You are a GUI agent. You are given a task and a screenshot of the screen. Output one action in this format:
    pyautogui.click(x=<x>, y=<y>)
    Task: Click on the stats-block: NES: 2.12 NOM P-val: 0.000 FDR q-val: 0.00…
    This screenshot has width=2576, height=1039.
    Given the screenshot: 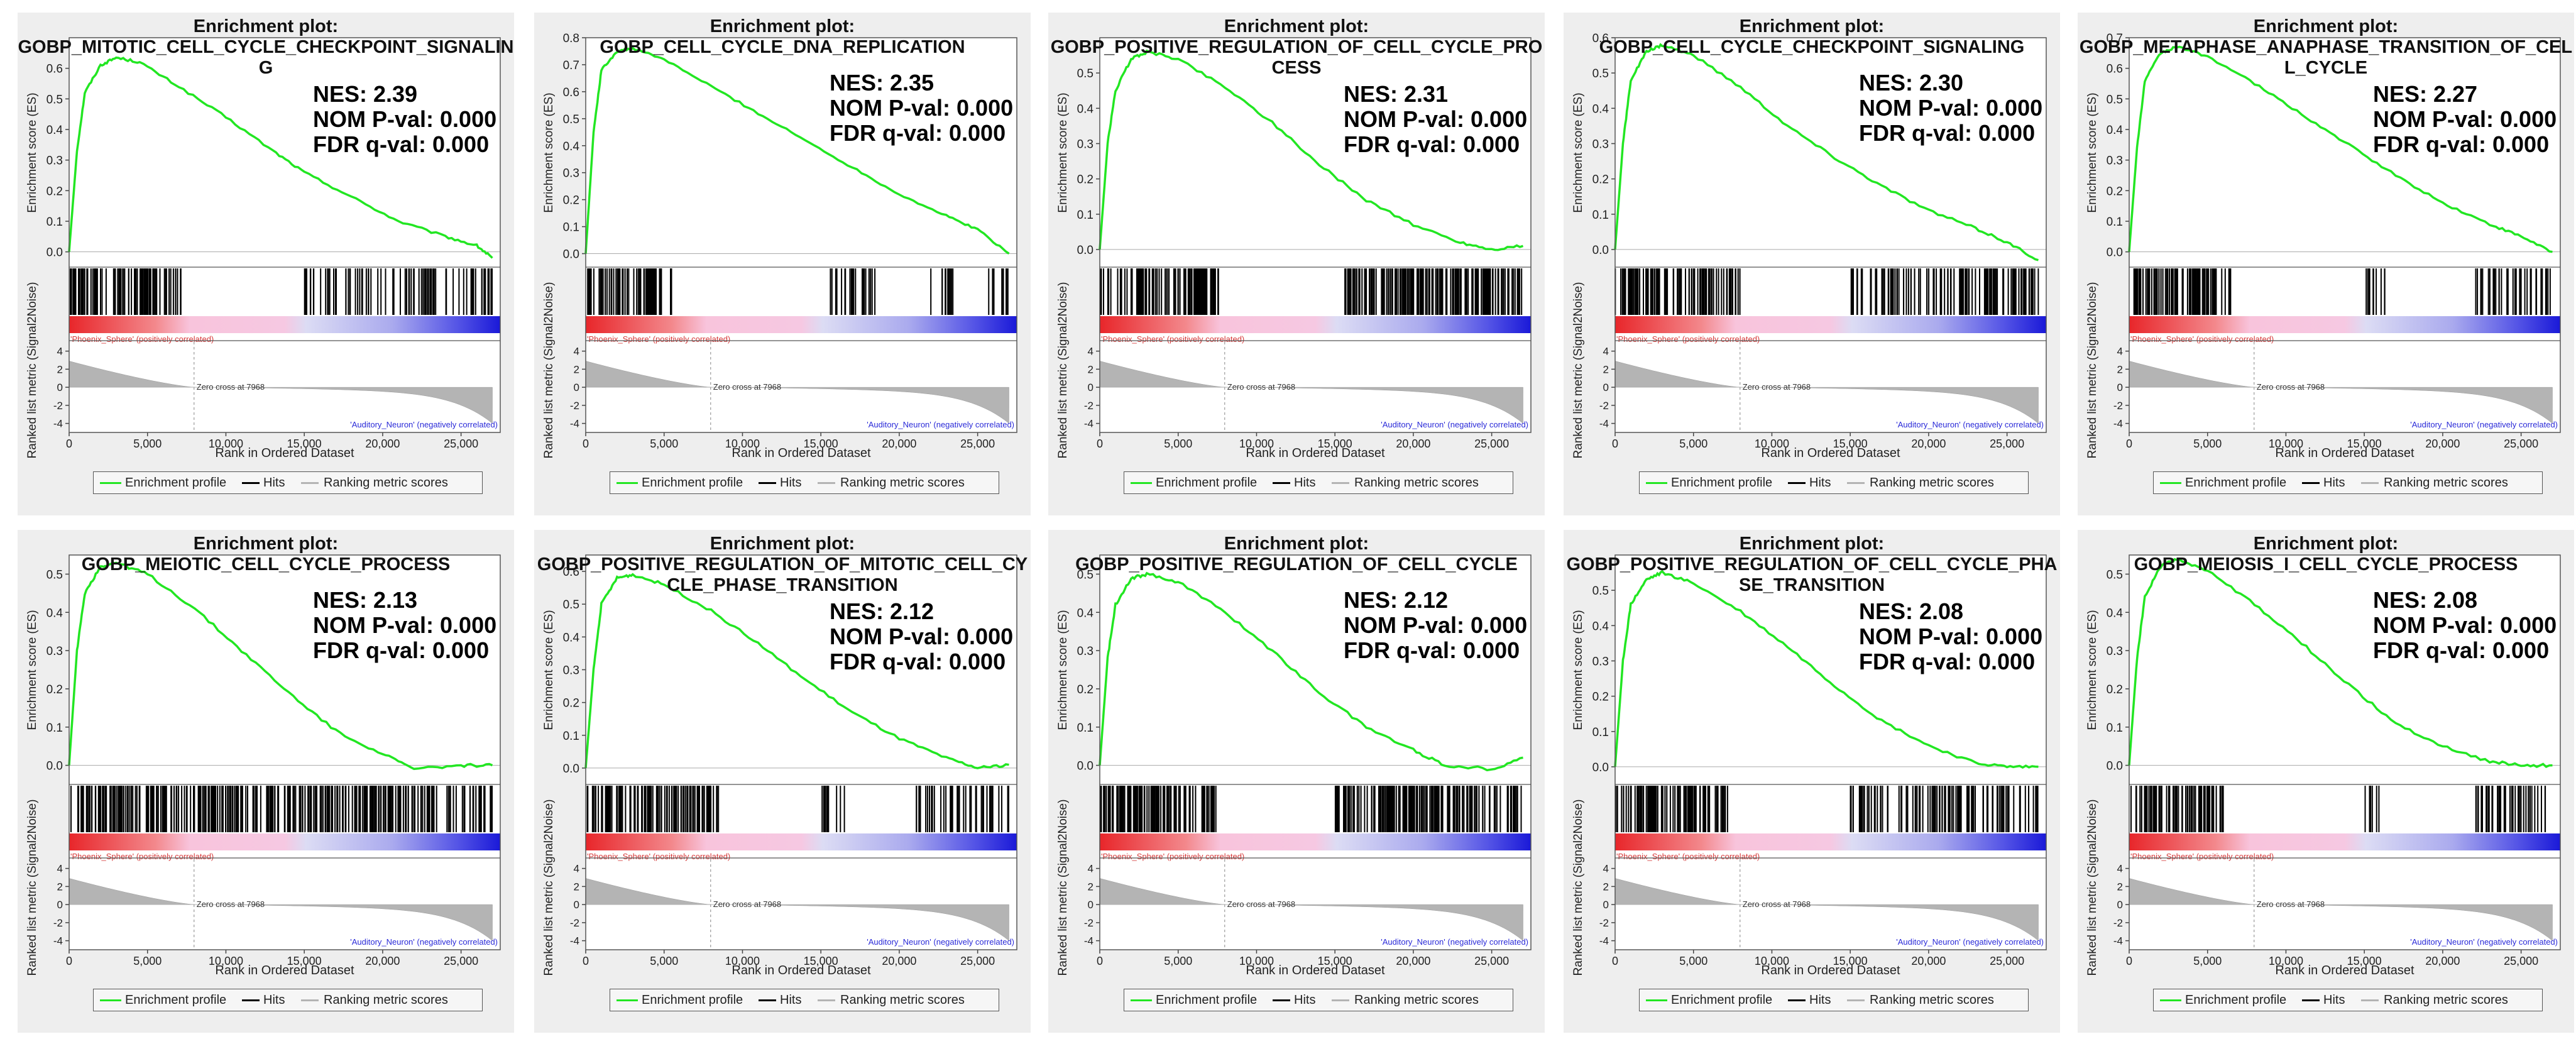 What is the action you would take?
    pyautogui.click(x=1435, y=625)
    